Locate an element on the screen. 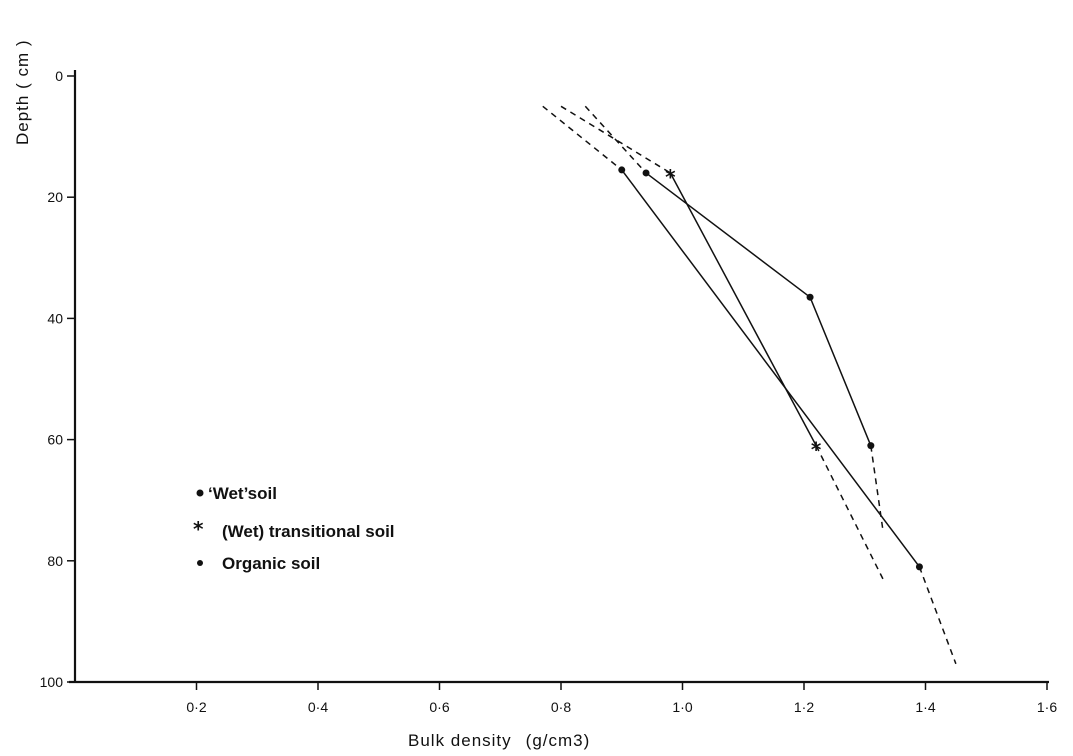 This screenshot has height=756, width=1073. legend-marker-star: * is located at coordinates (198, 529).